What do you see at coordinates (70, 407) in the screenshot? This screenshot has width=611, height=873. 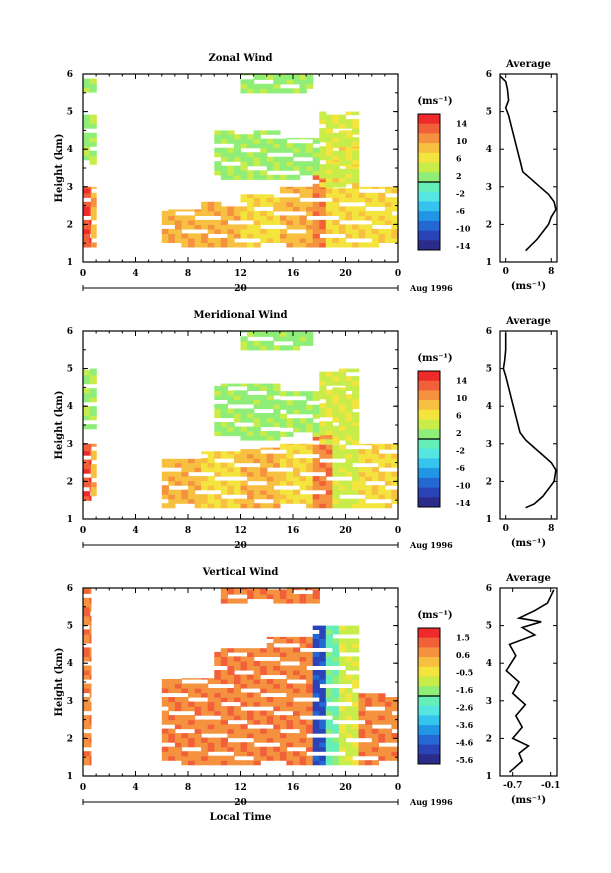 I see `y-tick-label: 4` at bounding box center [70, 407].